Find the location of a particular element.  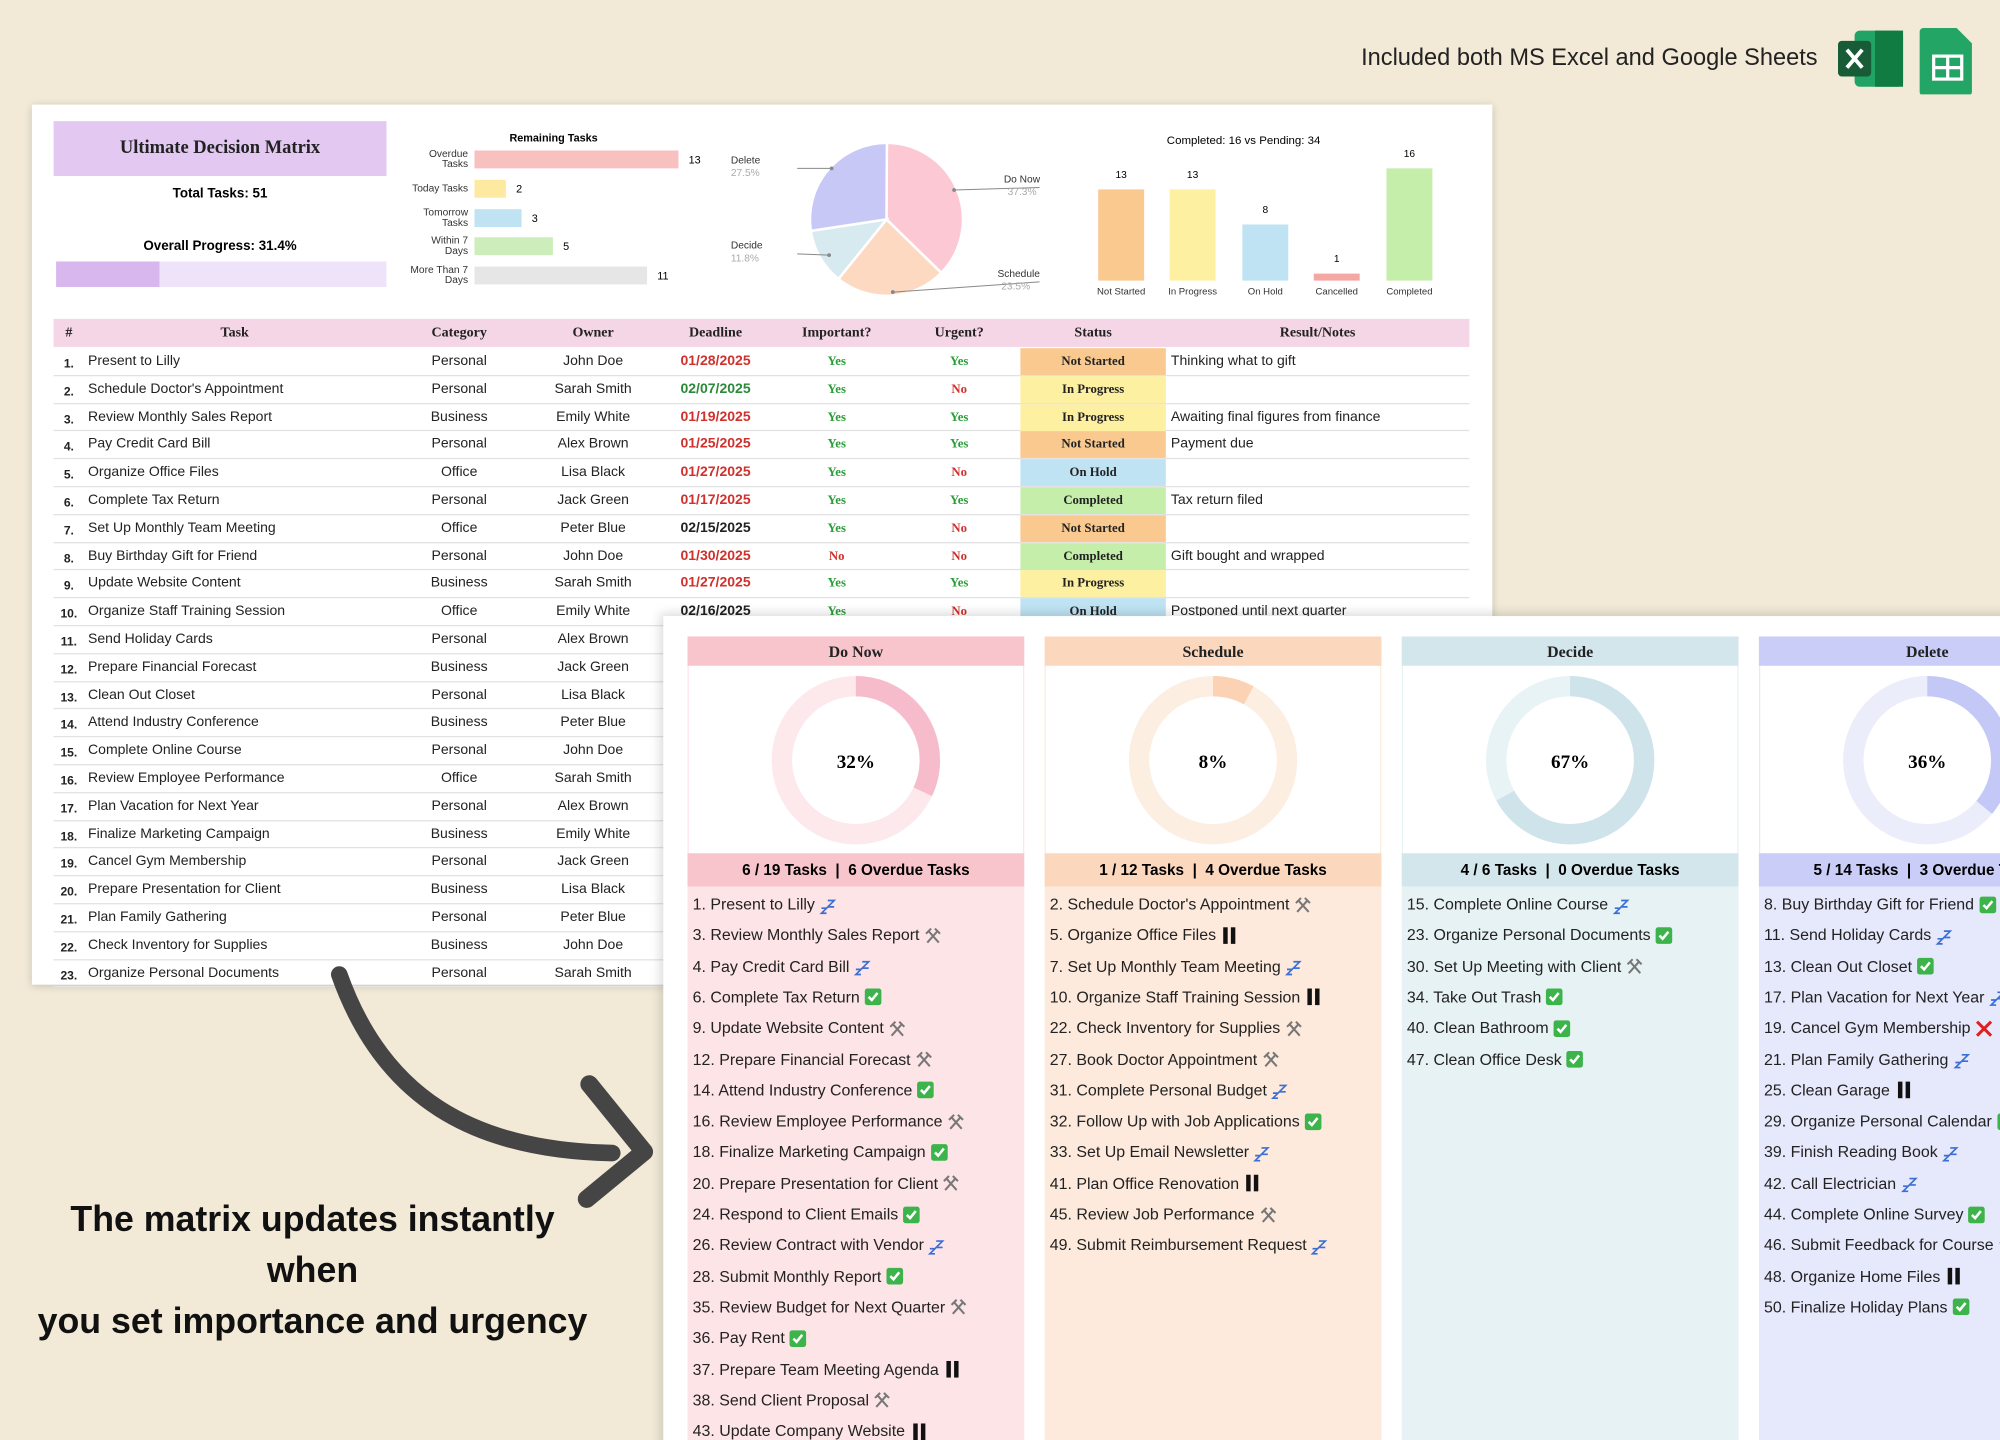

task-item: 7. Set Up Monthly Team Meeting is located at coordinates (1177, 967).